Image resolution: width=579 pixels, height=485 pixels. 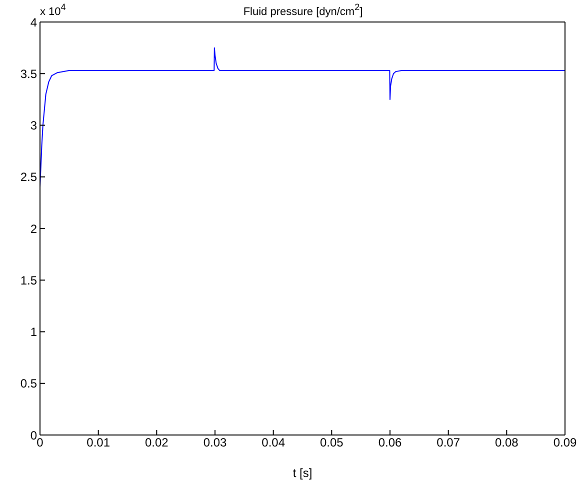 I want to click on y-tick-label: 3, so click(x=34, y=125).